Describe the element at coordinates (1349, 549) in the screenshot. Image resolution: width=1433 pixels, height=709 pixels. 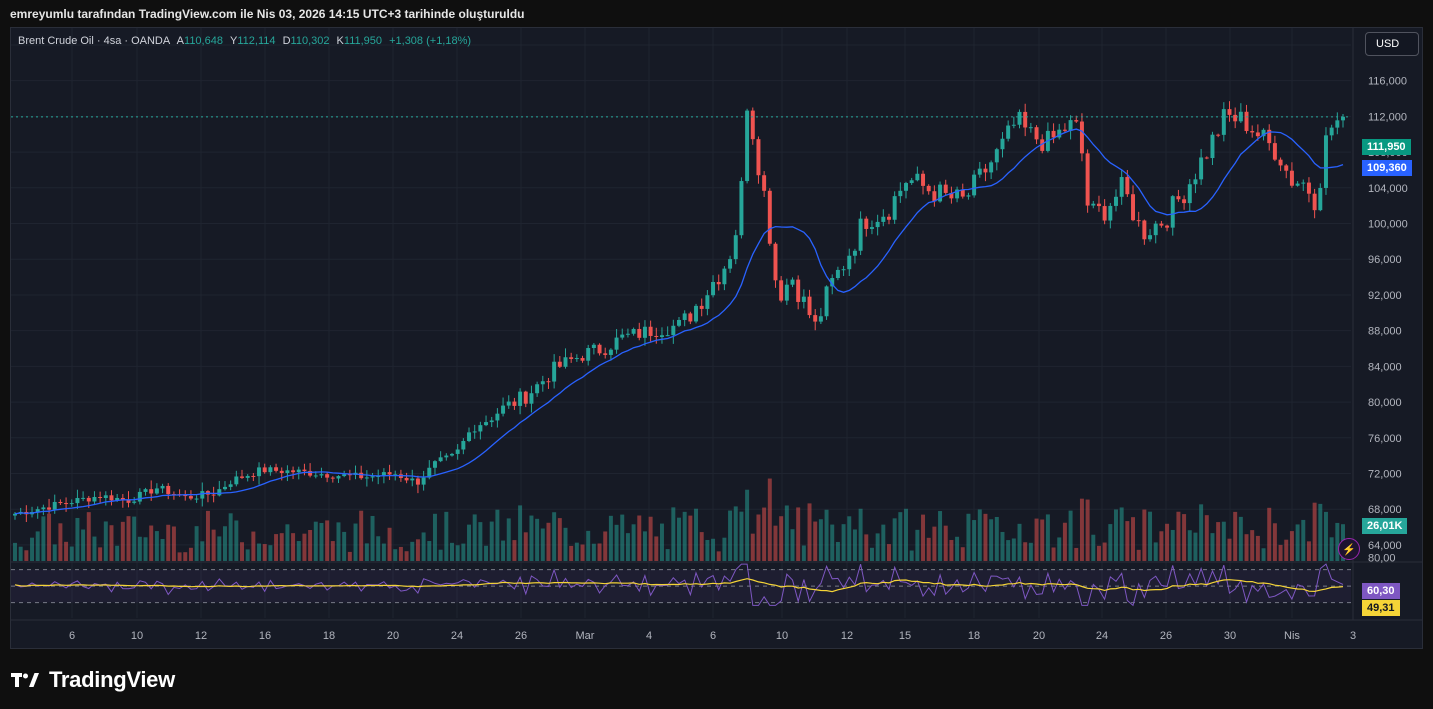
I see `lightning-icon: ⚡` at that location.